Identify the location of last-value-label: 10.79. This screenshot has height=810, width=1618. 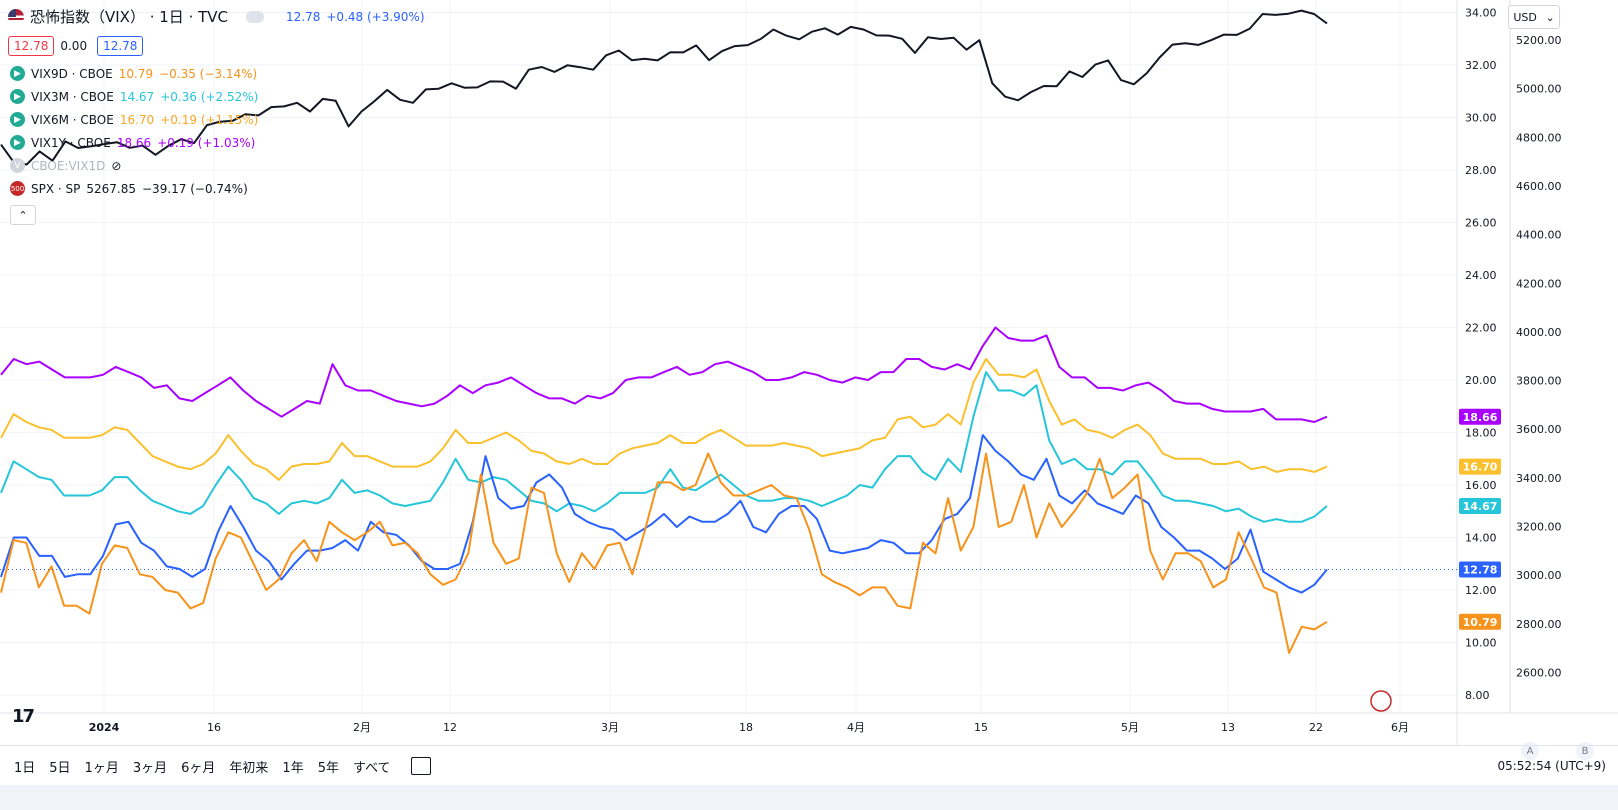
(1480, 622).